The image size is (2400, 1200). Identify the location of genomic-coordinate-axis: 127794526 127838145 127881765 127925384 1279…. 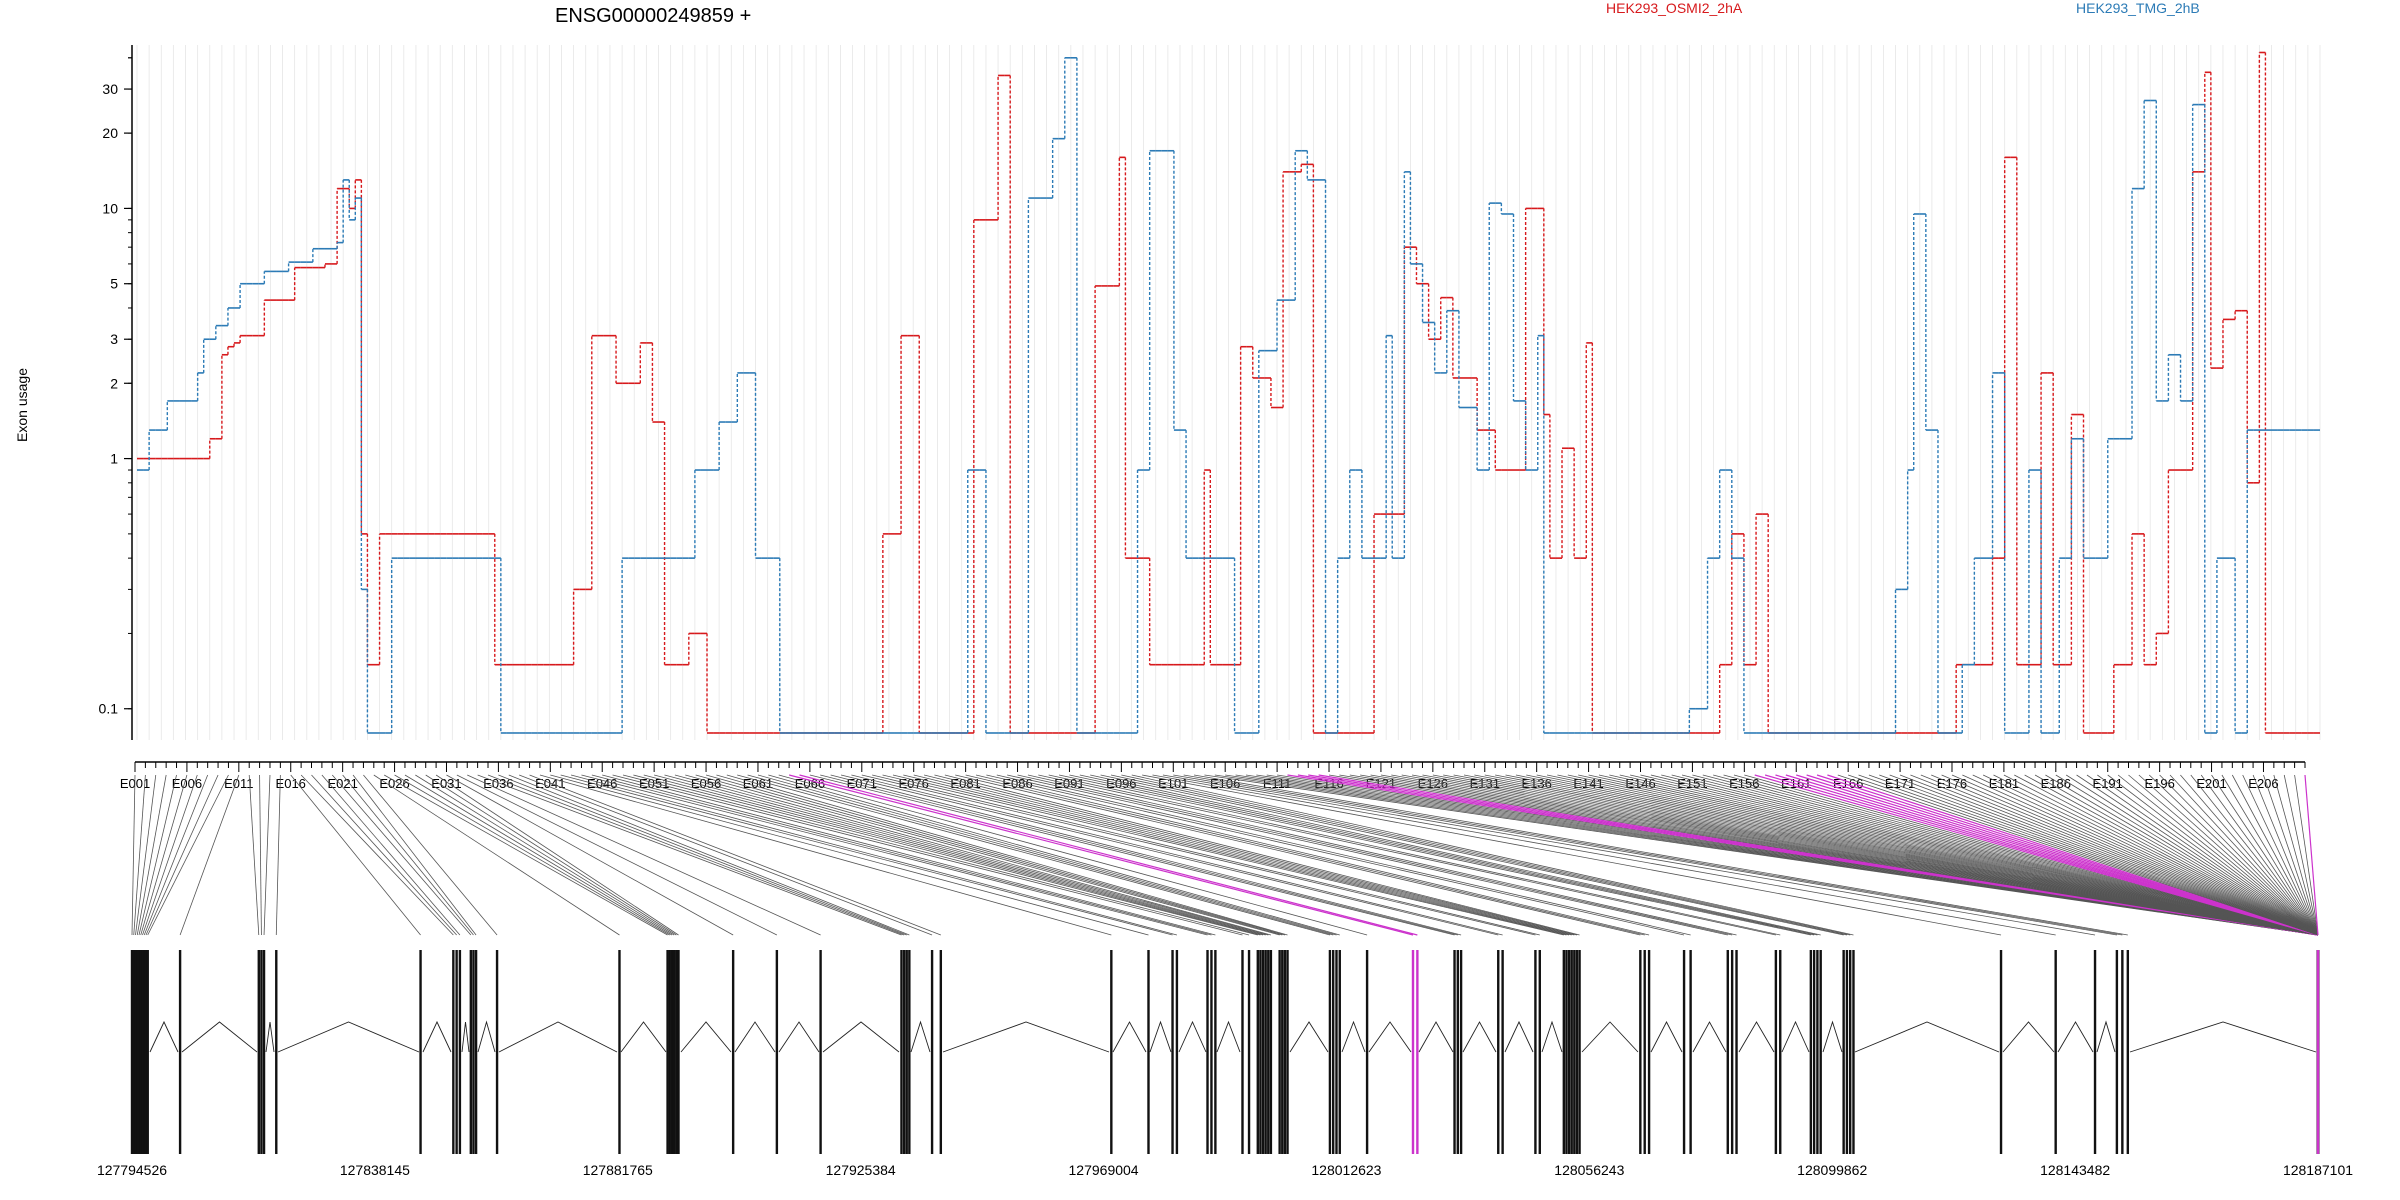
(1225, 1170).